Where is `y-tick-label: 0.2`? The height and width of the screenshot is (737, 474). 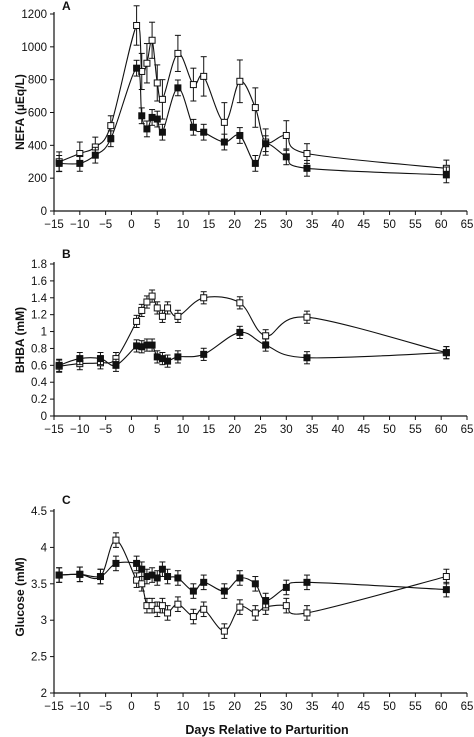 y-tick-label: 0.2 is located at coordinates (39, 400).